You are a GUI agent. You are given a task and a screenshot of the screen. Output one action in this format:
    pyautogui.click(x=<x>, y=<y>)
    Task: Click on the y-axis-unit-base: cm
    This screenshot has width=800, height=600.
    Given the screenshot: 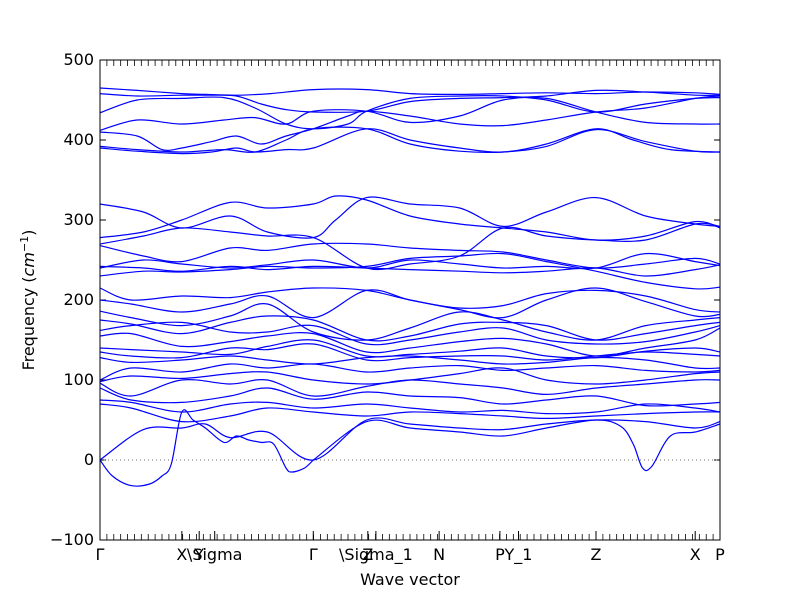 What is the action you would take?
    pyautogui.click(x=28, y=264)
    